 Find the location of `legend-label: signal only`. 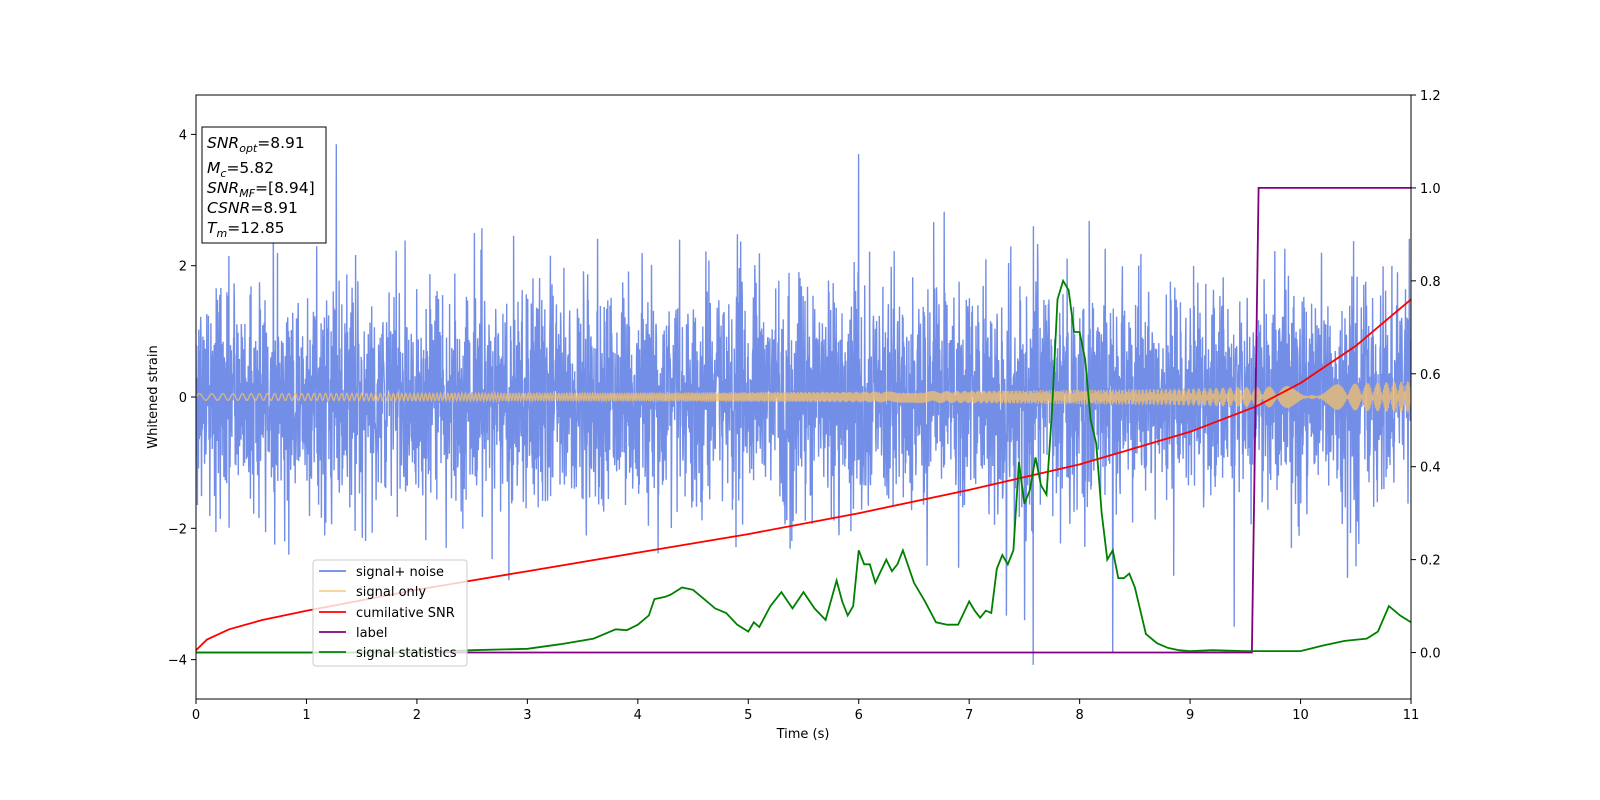

legend-label: signal only is located at coordinates (391, 592).